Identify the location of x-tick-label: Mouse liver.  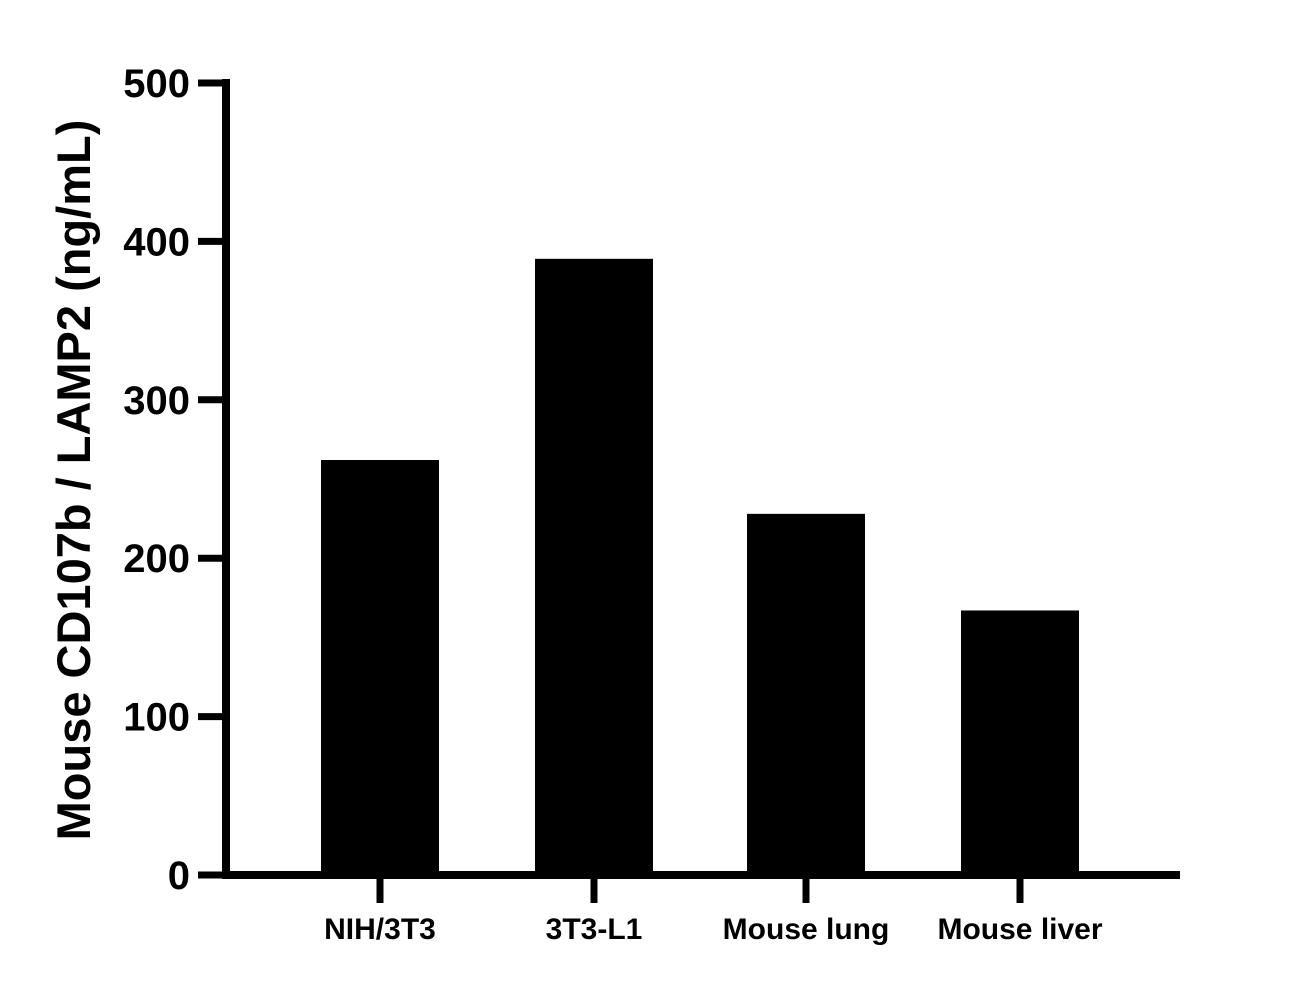
(1019, 929).